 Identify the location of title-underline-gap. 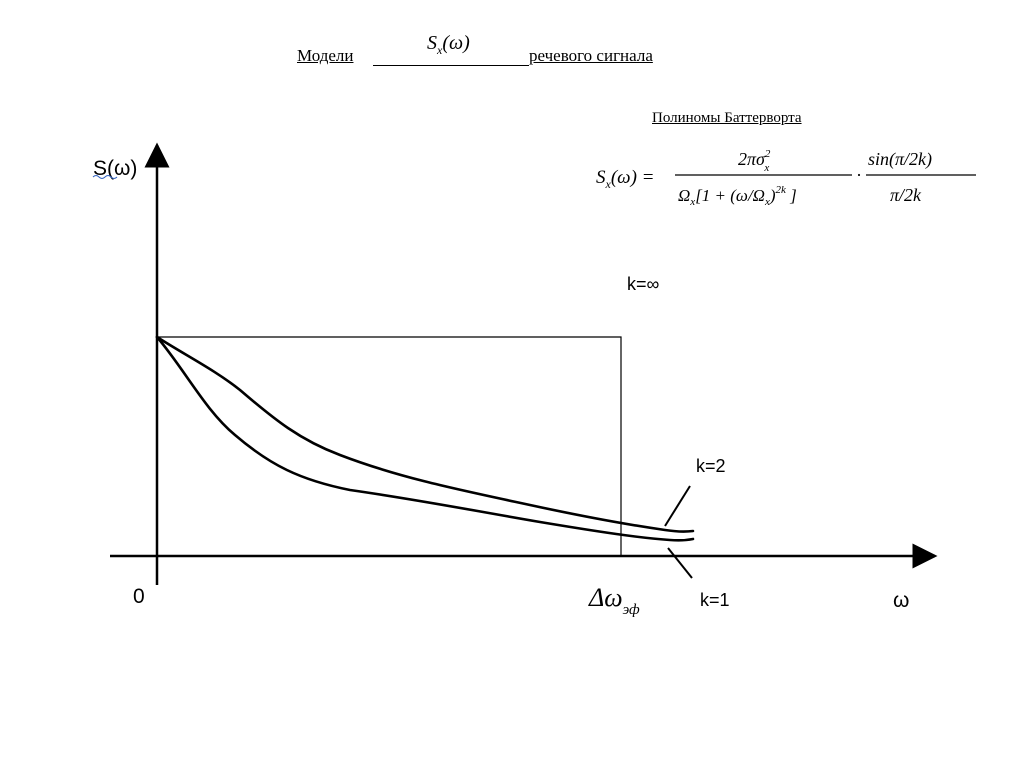
(451, 65).